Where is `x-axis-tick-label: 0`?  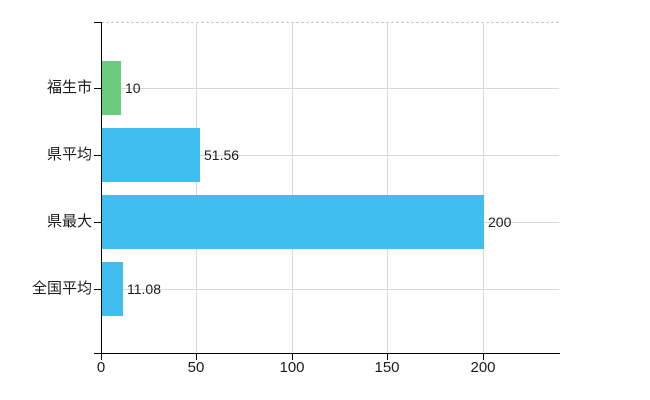 x-axis-tick-label: 0 is located at coordinates (101, 367).